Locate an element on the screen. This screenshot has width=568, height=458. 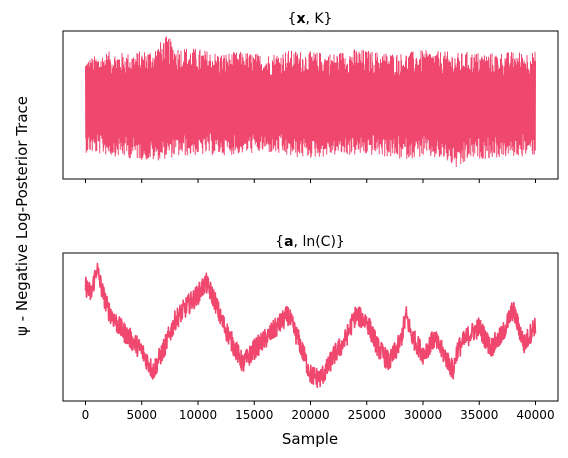
subplot-top-title: {x, K} is located at coordinates (310, 19).